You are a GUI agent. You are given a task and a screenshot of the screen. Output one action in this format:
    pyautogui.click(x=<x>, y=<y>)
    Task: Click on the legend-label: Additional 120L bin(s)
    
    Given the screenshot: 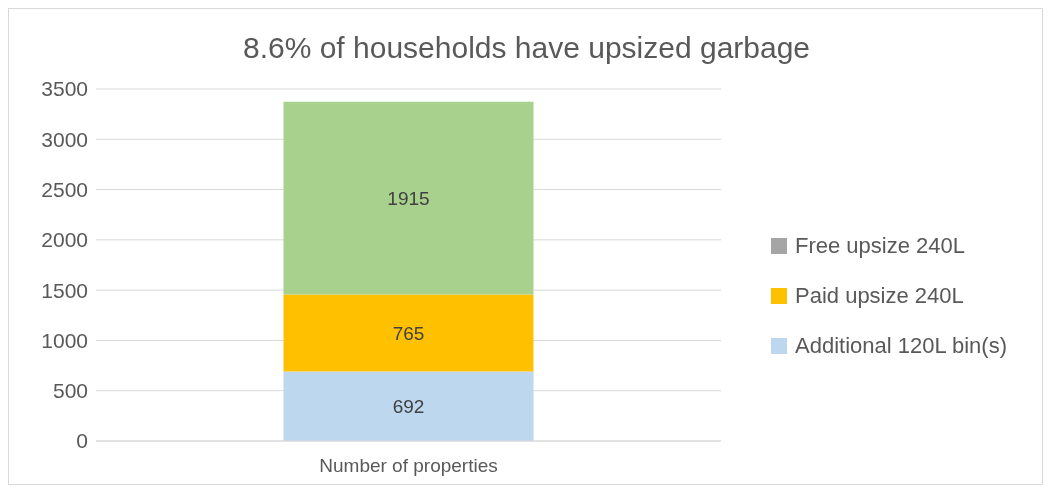 What is the action you would take?
    pyautogui.click(x=901, y=346)
    